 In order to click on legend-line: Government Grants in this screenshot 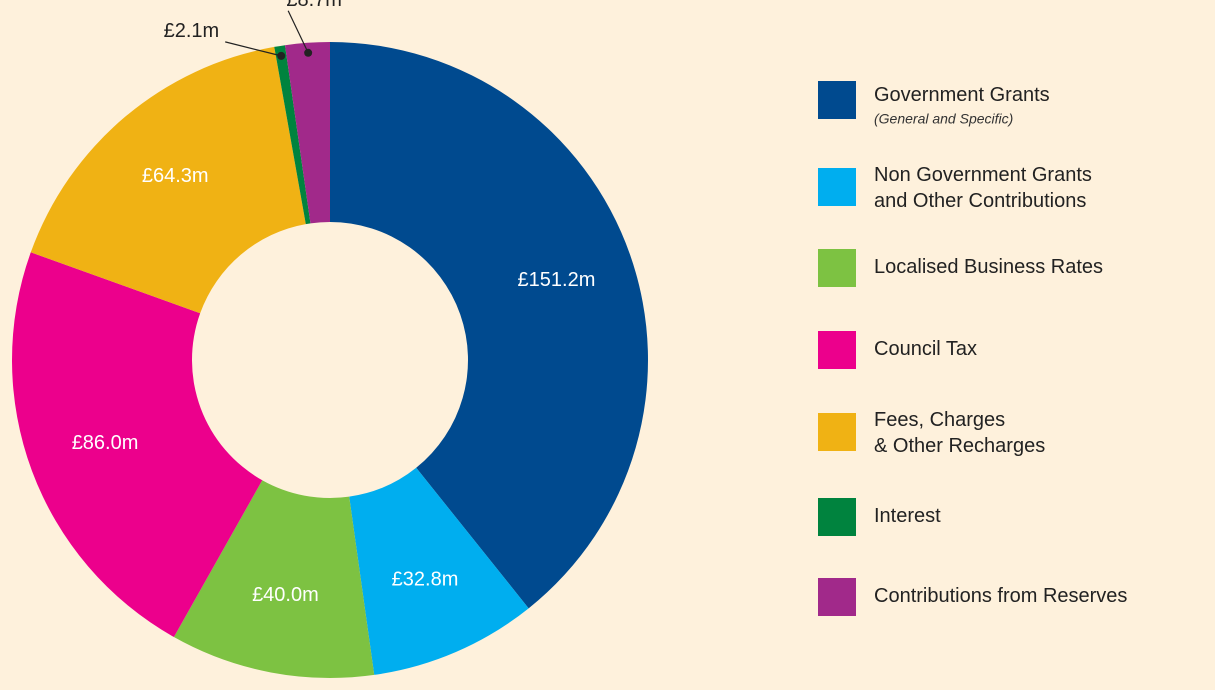, I will do `click(962, 95)`.